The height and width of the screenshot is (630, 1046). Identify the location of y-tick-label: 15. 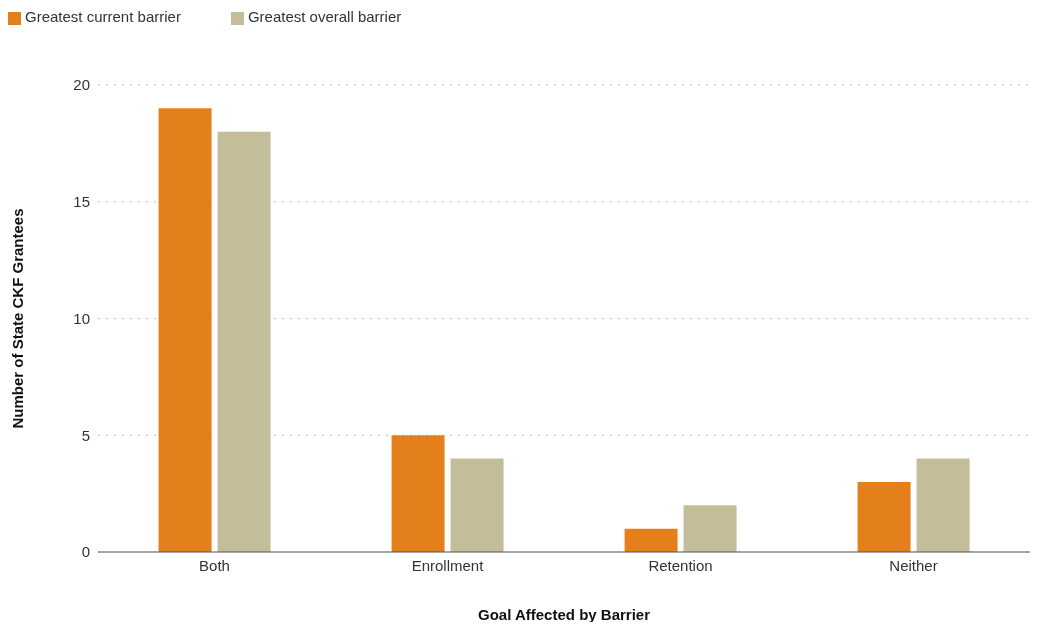
(81, 202).